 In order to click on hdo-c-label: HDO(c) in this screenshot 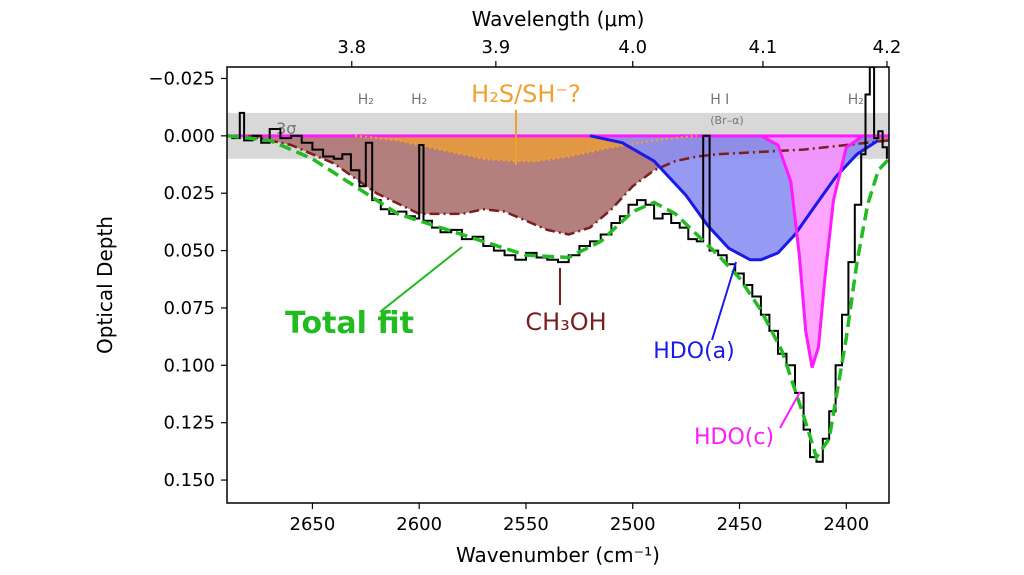, I will do `click(734, 437)`.